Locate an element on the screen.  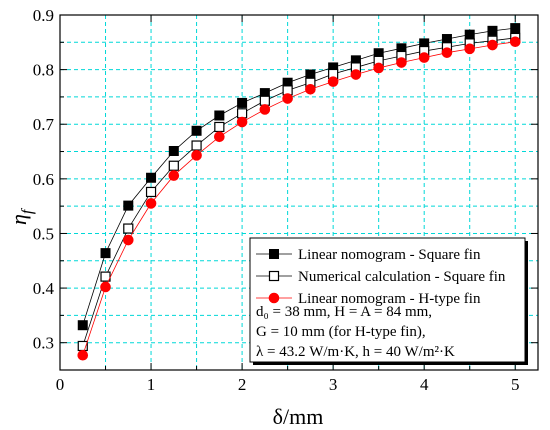
y-tick-label: 0.7 is located at coordinates (44, 124).